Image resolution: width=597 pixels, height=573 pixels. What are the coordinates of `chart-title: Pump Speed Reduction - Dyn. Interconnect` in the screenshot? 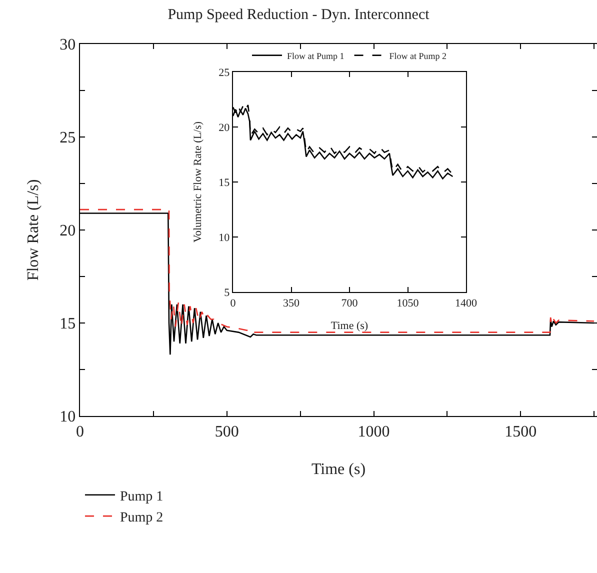 It's located at (299, 15).